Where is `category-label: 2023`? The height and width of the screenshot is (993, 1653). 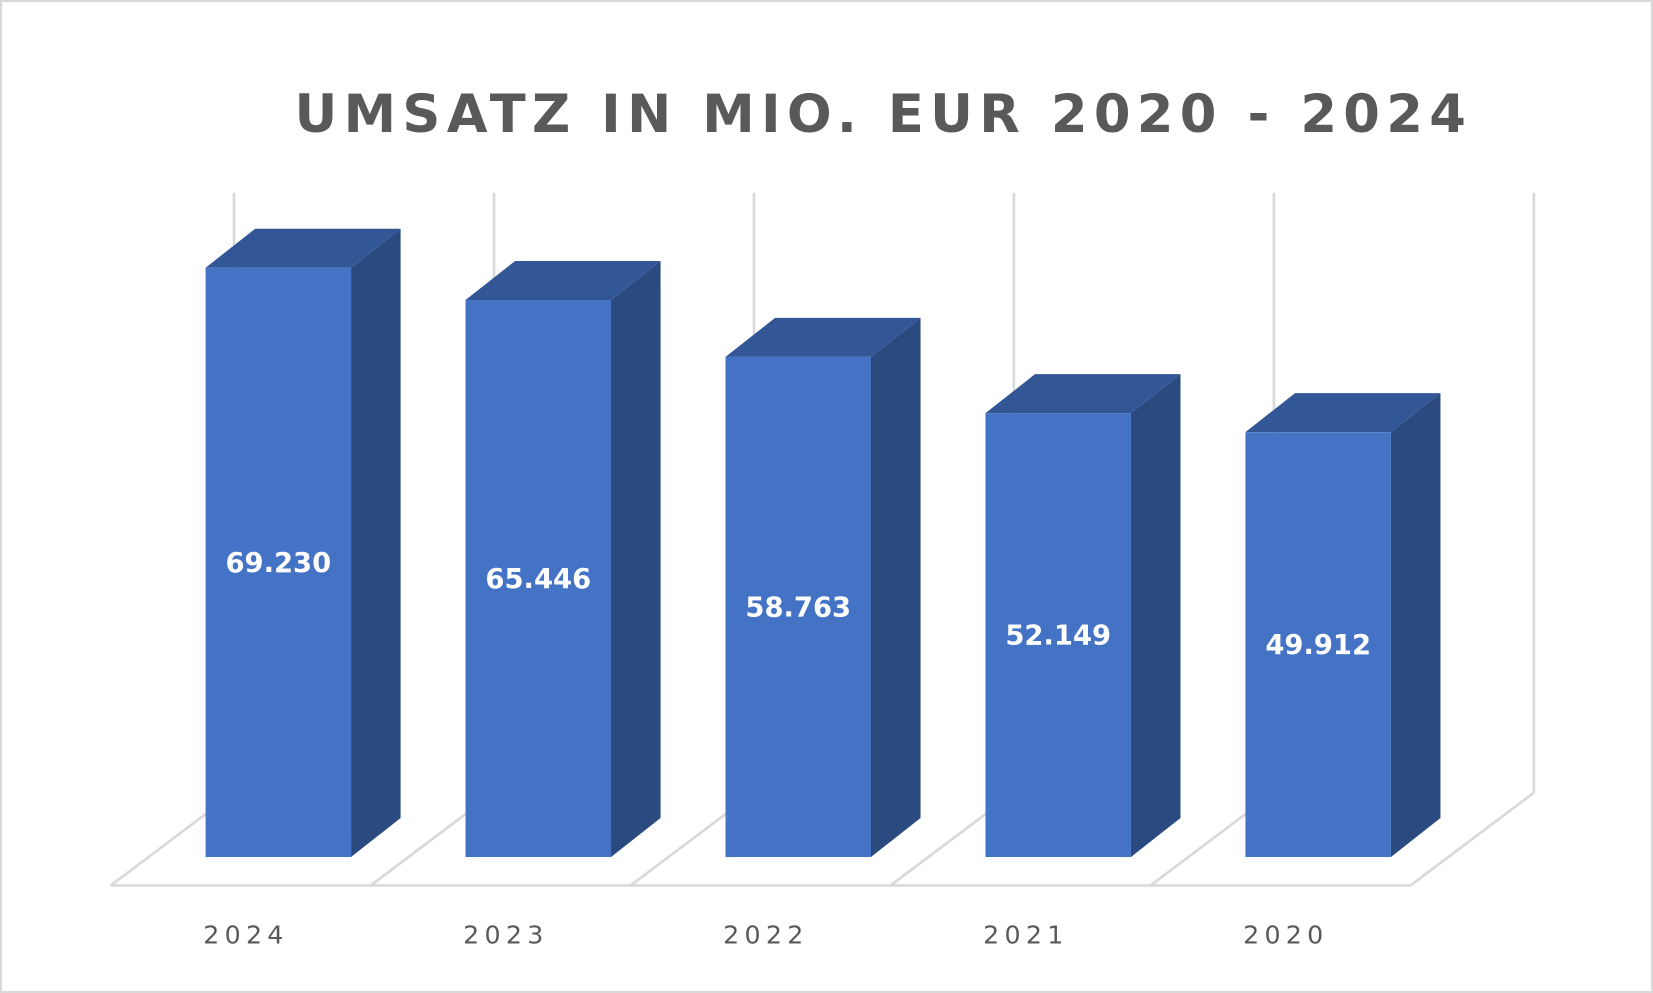 category-label: 2023 is located at coordinates (505, 934).